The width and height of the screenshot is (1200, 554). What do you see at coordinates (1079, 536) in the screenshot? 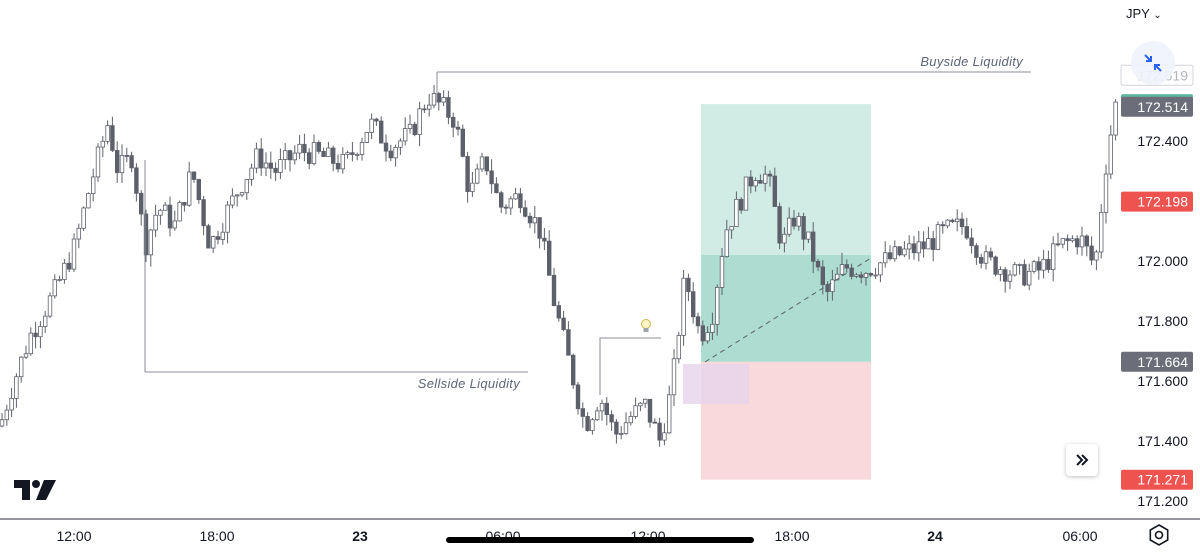
I see `time-tick-label: 06:00` at bounding box center [1079, 536].